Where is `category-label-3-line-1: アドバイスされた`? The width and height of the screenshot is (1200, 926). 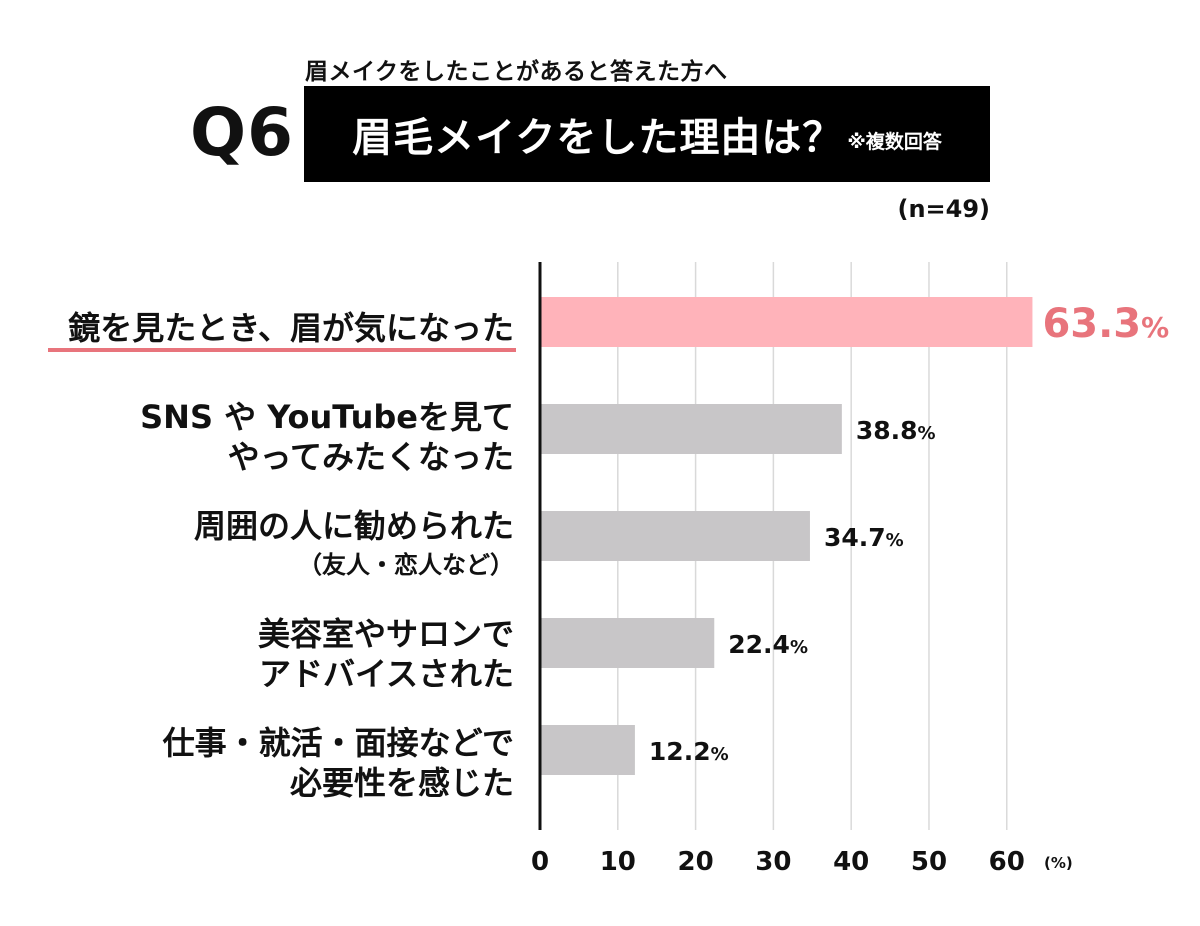 category-label-3-line-1: アドバイスされた is located at coordinates (386, 674).